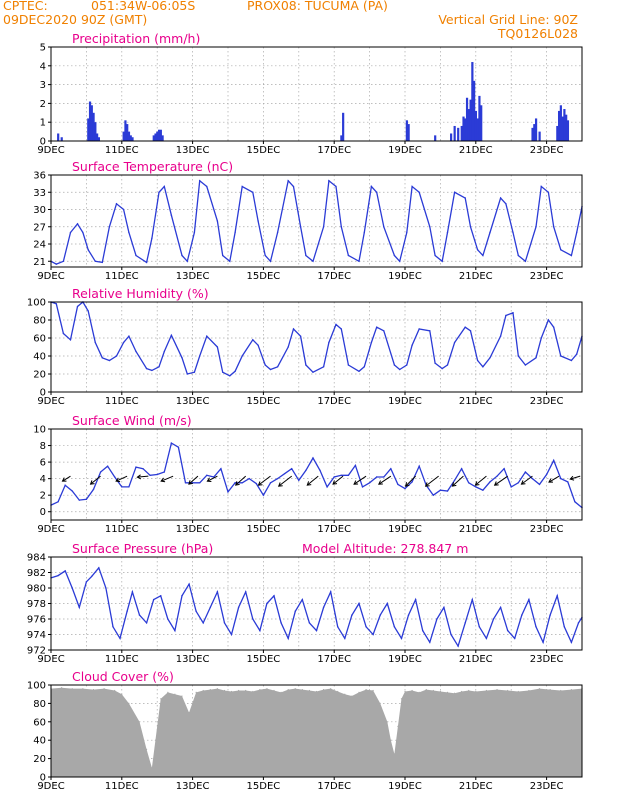 The image size is (618, 800). Describe the element at coordinates (316, 475) in the screenshot. I see `wind-line` at that location.